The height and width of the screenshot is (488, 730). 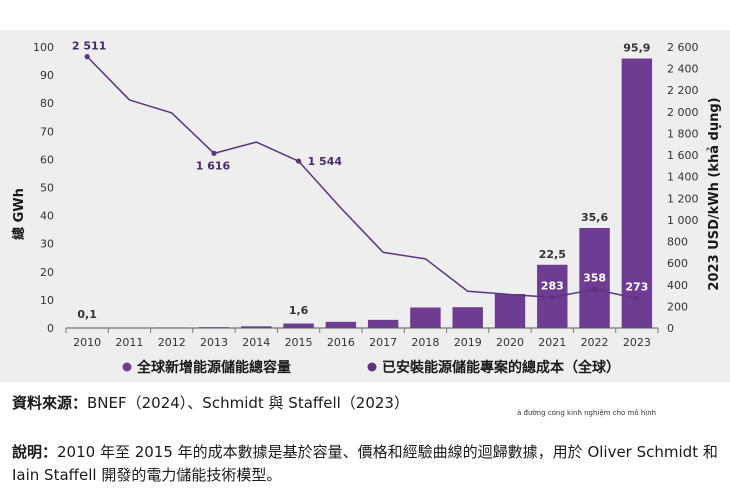 What do you see at coordinates (714, 193) in the screenshot?
I see `right-axis-title: 2023 USD/kWh (khả dụng)` at bounding box center [714, 193].